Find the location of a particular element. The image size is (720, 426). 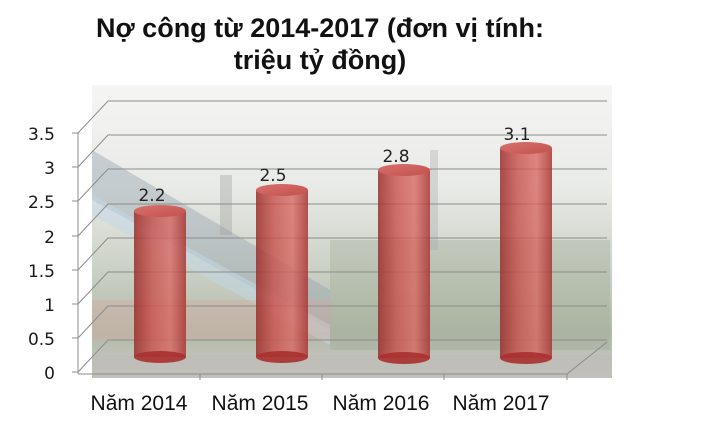

y-tick-0: 0 is located at coordinates (49, 374).